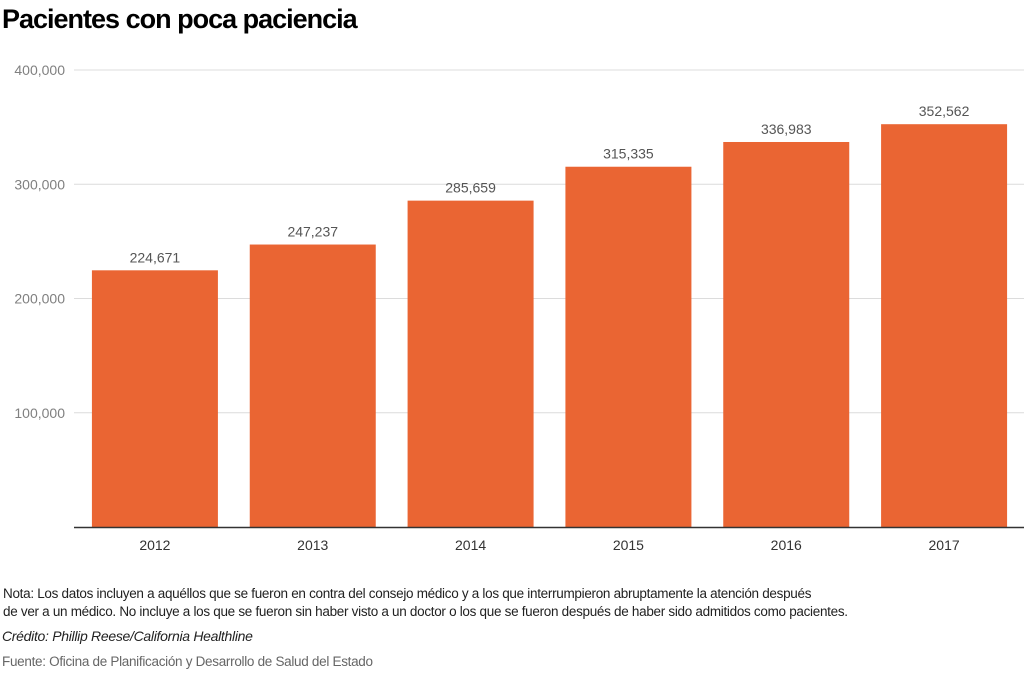 This screenshot has width=1024, height=682. What do you see at coordinates (154, 545) in the screenshot?
I see `x-tick-label-2012: 2012` at bounding box center [154, 545].